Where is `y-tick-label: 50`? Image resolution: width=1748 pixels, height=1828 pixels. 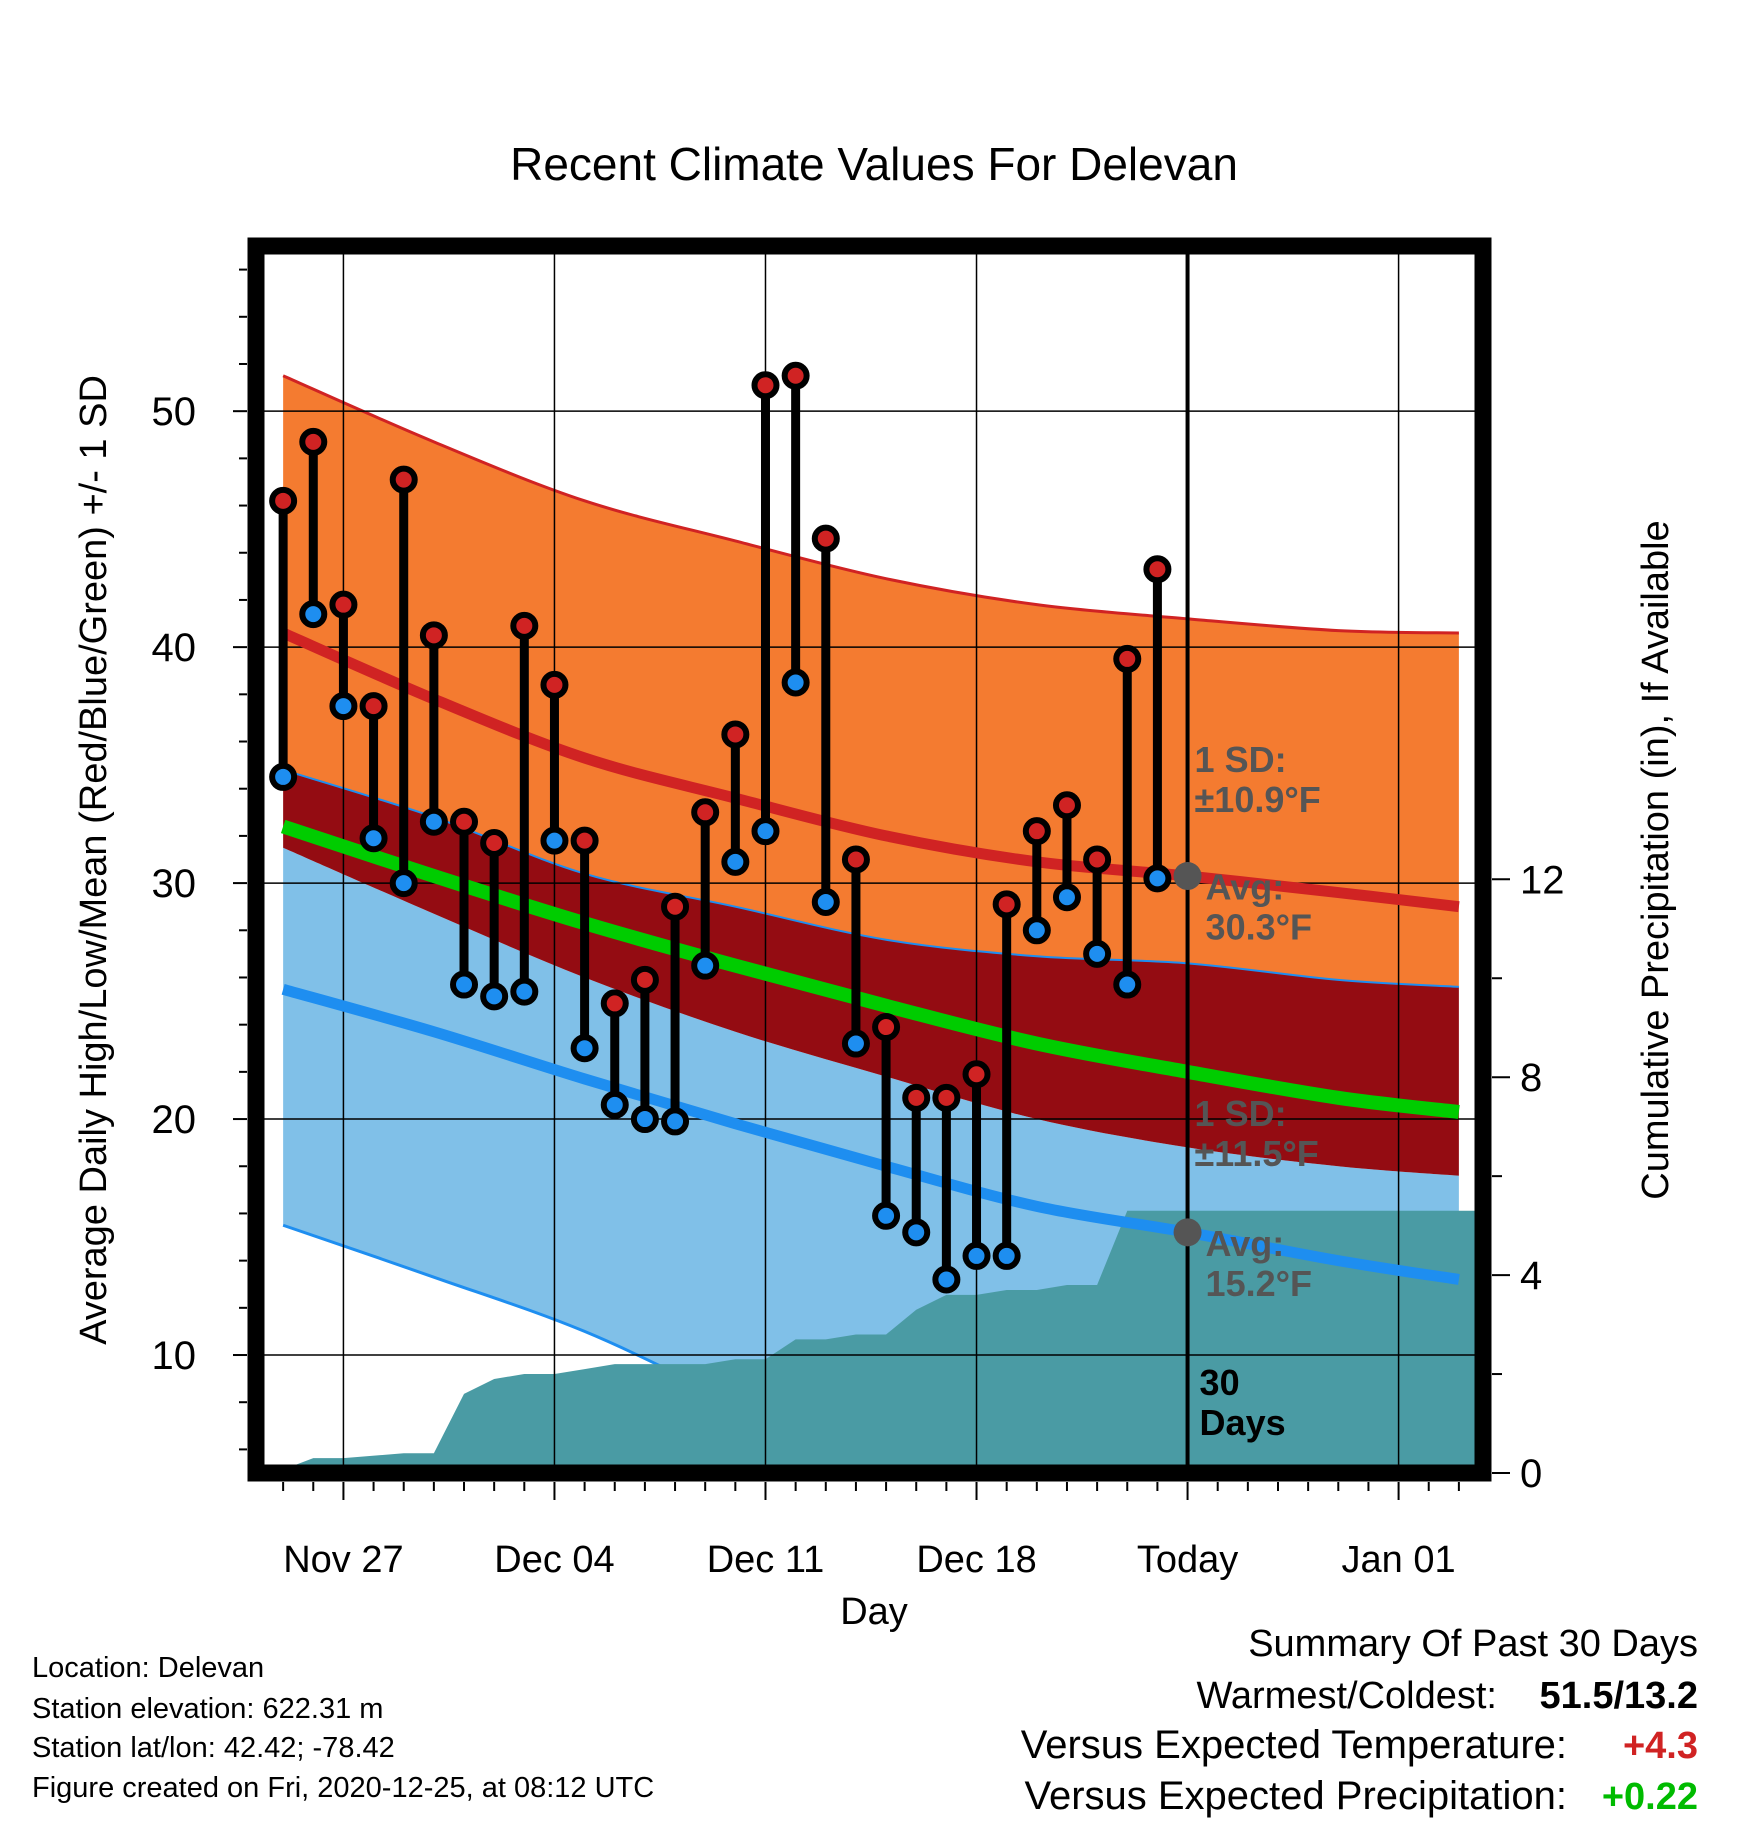 y-tick-label: 50 is located at coordinates (174, 412).